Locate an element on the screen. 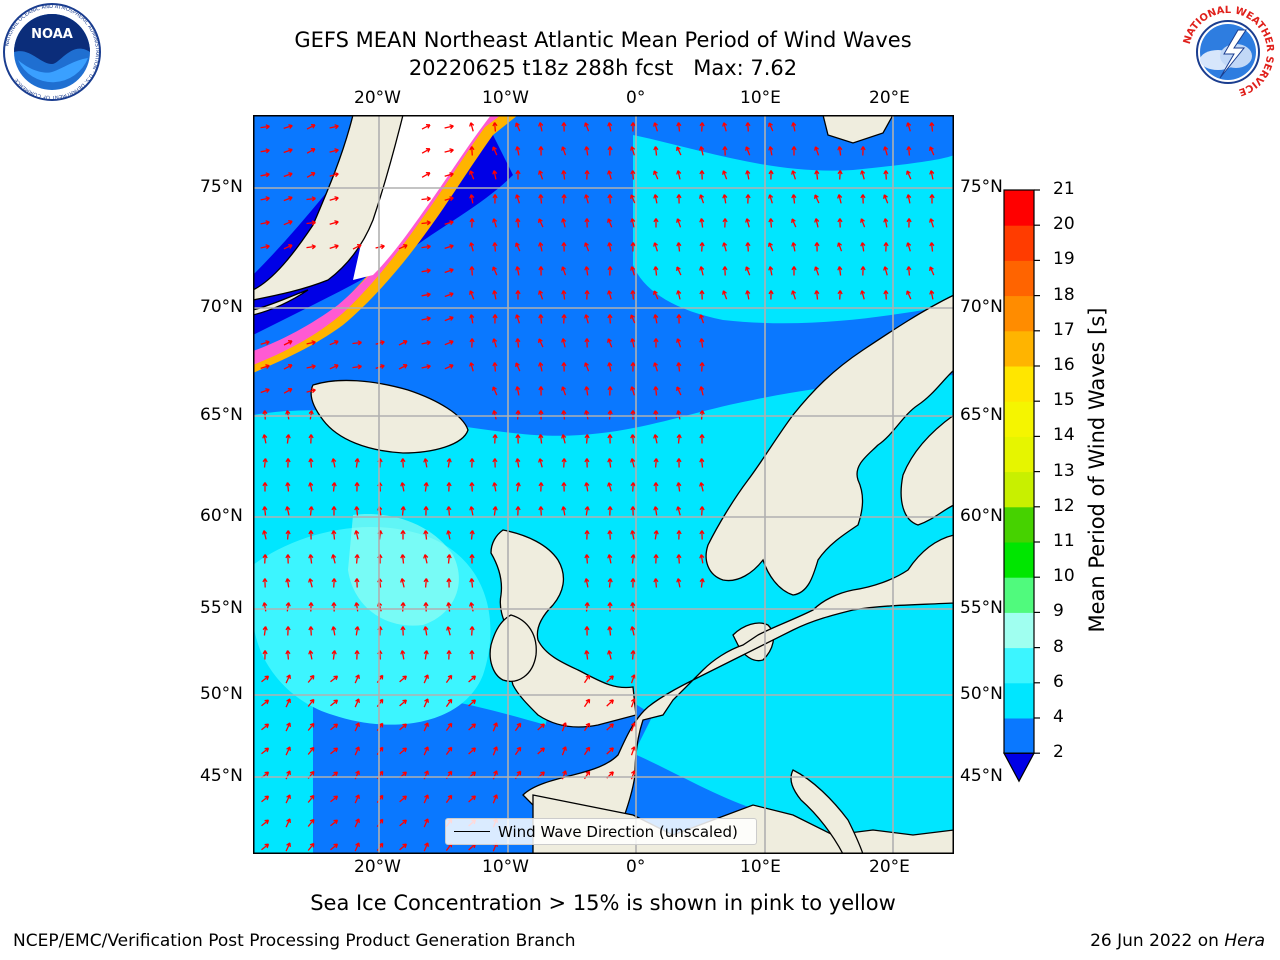 This screenshot has width=1280, height=960. lon-tick-top-5: 20°E is located at coordinates (889, 98).